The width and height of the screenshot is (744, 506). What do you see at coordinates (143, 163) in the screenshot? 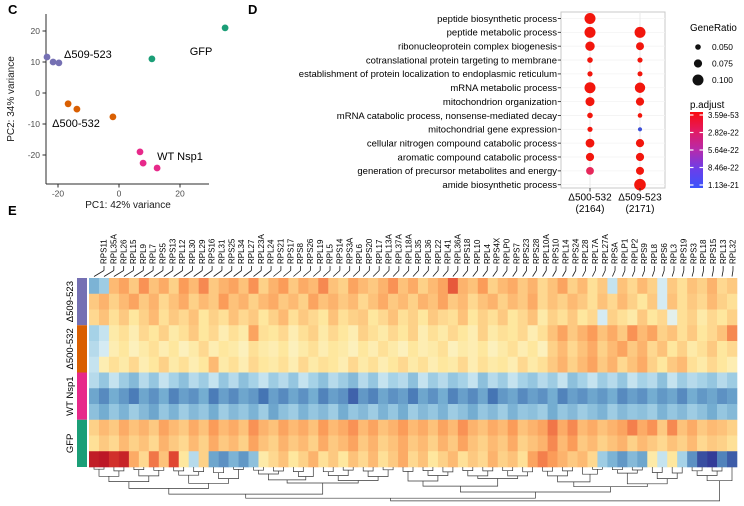
I see `pca-point` at bounding box center [143, 163].